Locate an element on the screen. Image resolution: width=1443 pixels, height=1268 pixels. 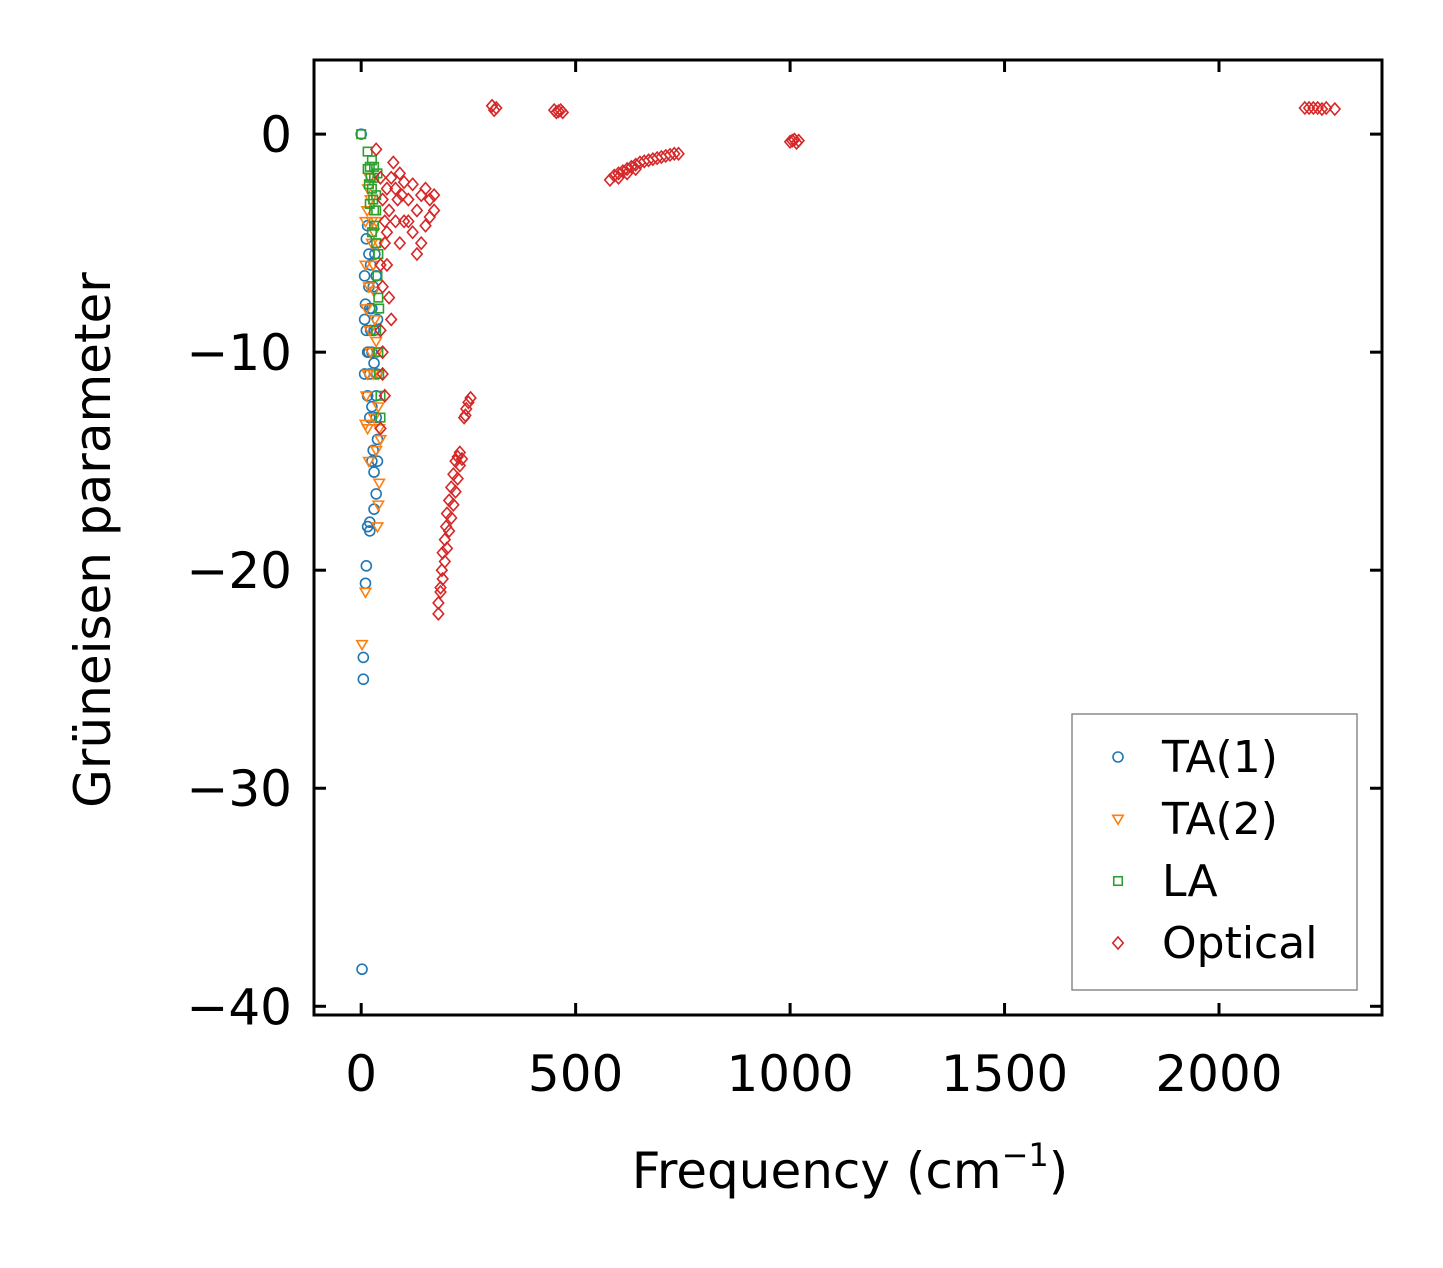
legend-item: TA(1) is located at coordinates (1195, 757).